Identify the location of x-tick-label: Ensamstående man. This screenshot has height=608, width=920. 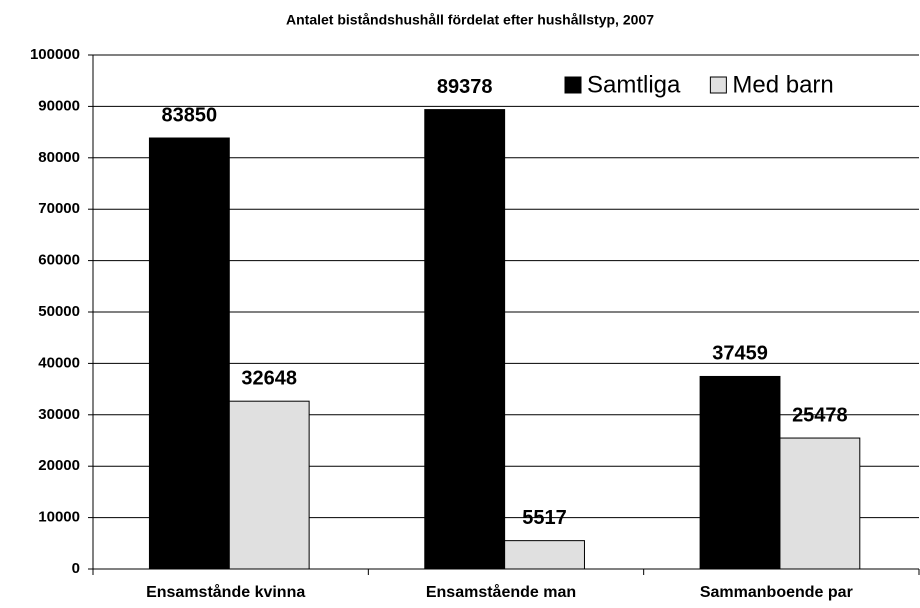
(501, 592).